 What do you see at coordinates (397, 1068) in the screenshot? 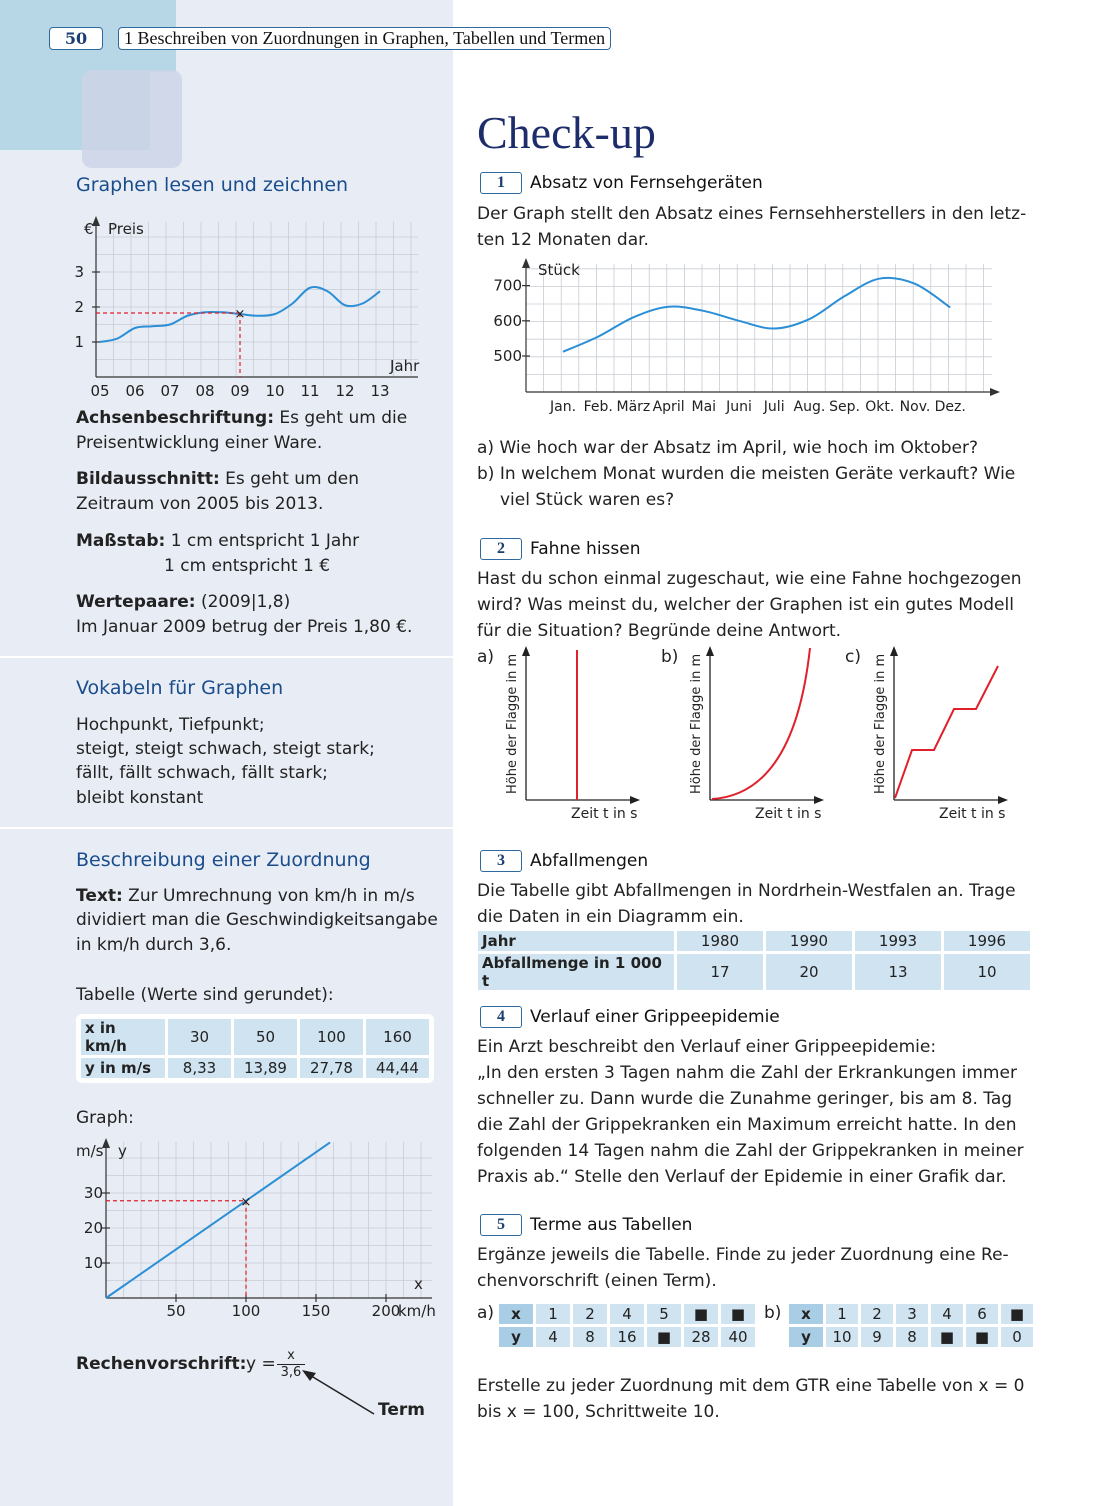
I see `table-cell: 44,44` at bounding box center [397, 1068].